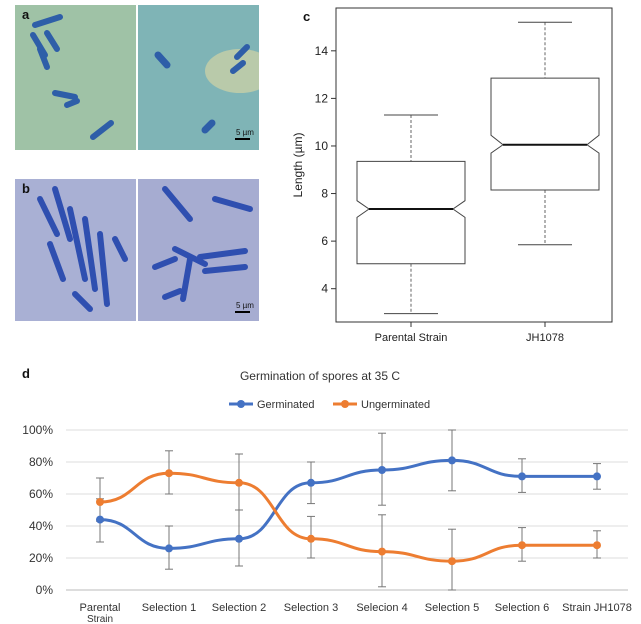  I want to click on x-tick-label: Selection 5, so click(452, 608).